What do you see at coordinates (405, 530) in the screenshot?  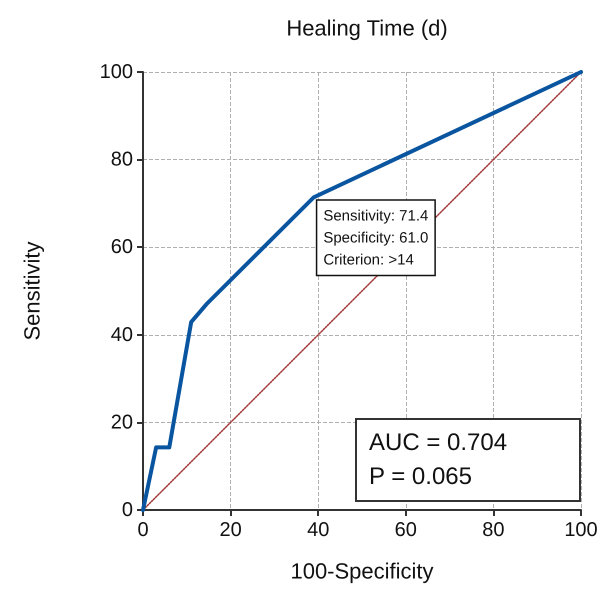 I see `x-tick-label: 60` at bounding box center [405, 530].